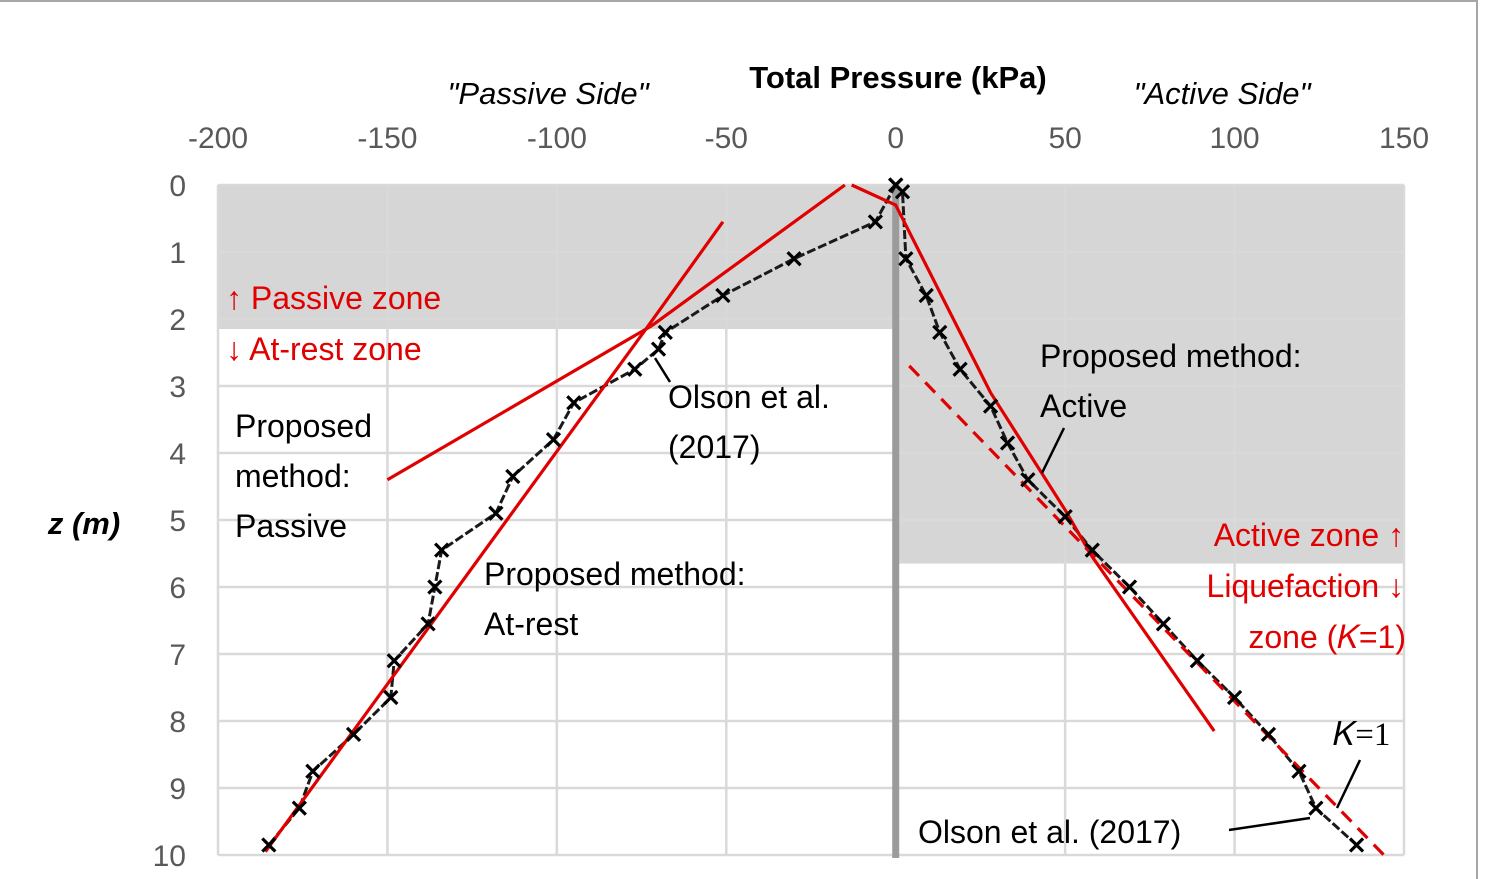 Image resolution: width=1500 pixels, height=879 pixels. I want to click on active-zone-shading, so click(1149, 374).